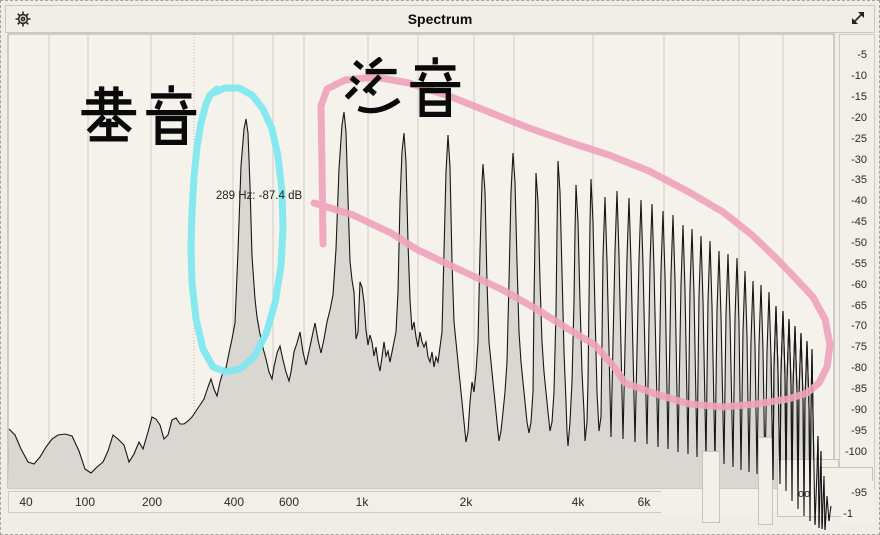 Image resolution: width=880 pixels, height=535 pixels. Describe the element at coordinates (259, 196) in the screenshot. I see `frequency-readout: 289 Hz: -87.4 dB` at that location.